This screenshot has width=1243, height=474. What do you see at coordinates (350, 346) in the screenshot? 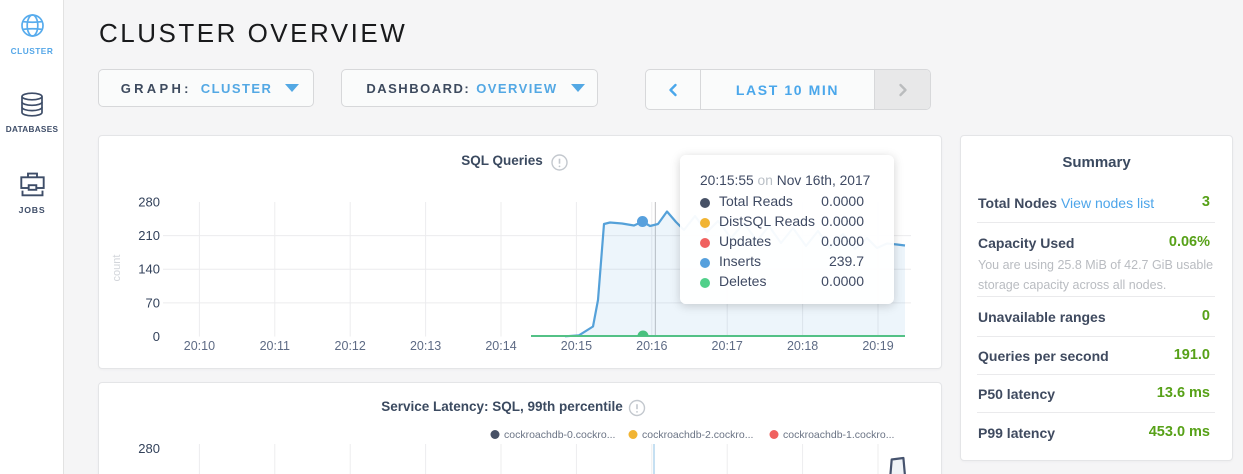
I see `svg-text: 20:12` at bounding box center [350, 346].